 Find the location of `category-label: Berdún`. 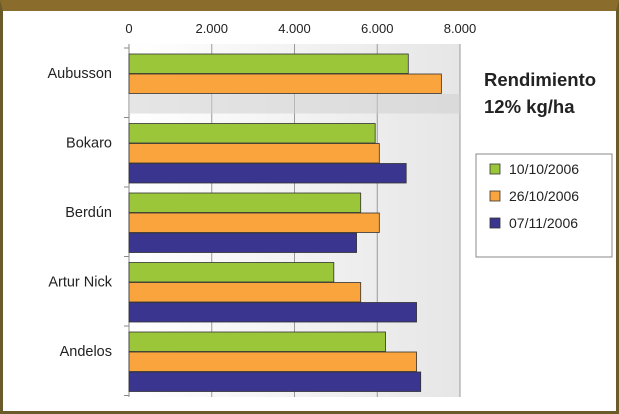

category-label: Berdún is located at coordinates (88, 213).